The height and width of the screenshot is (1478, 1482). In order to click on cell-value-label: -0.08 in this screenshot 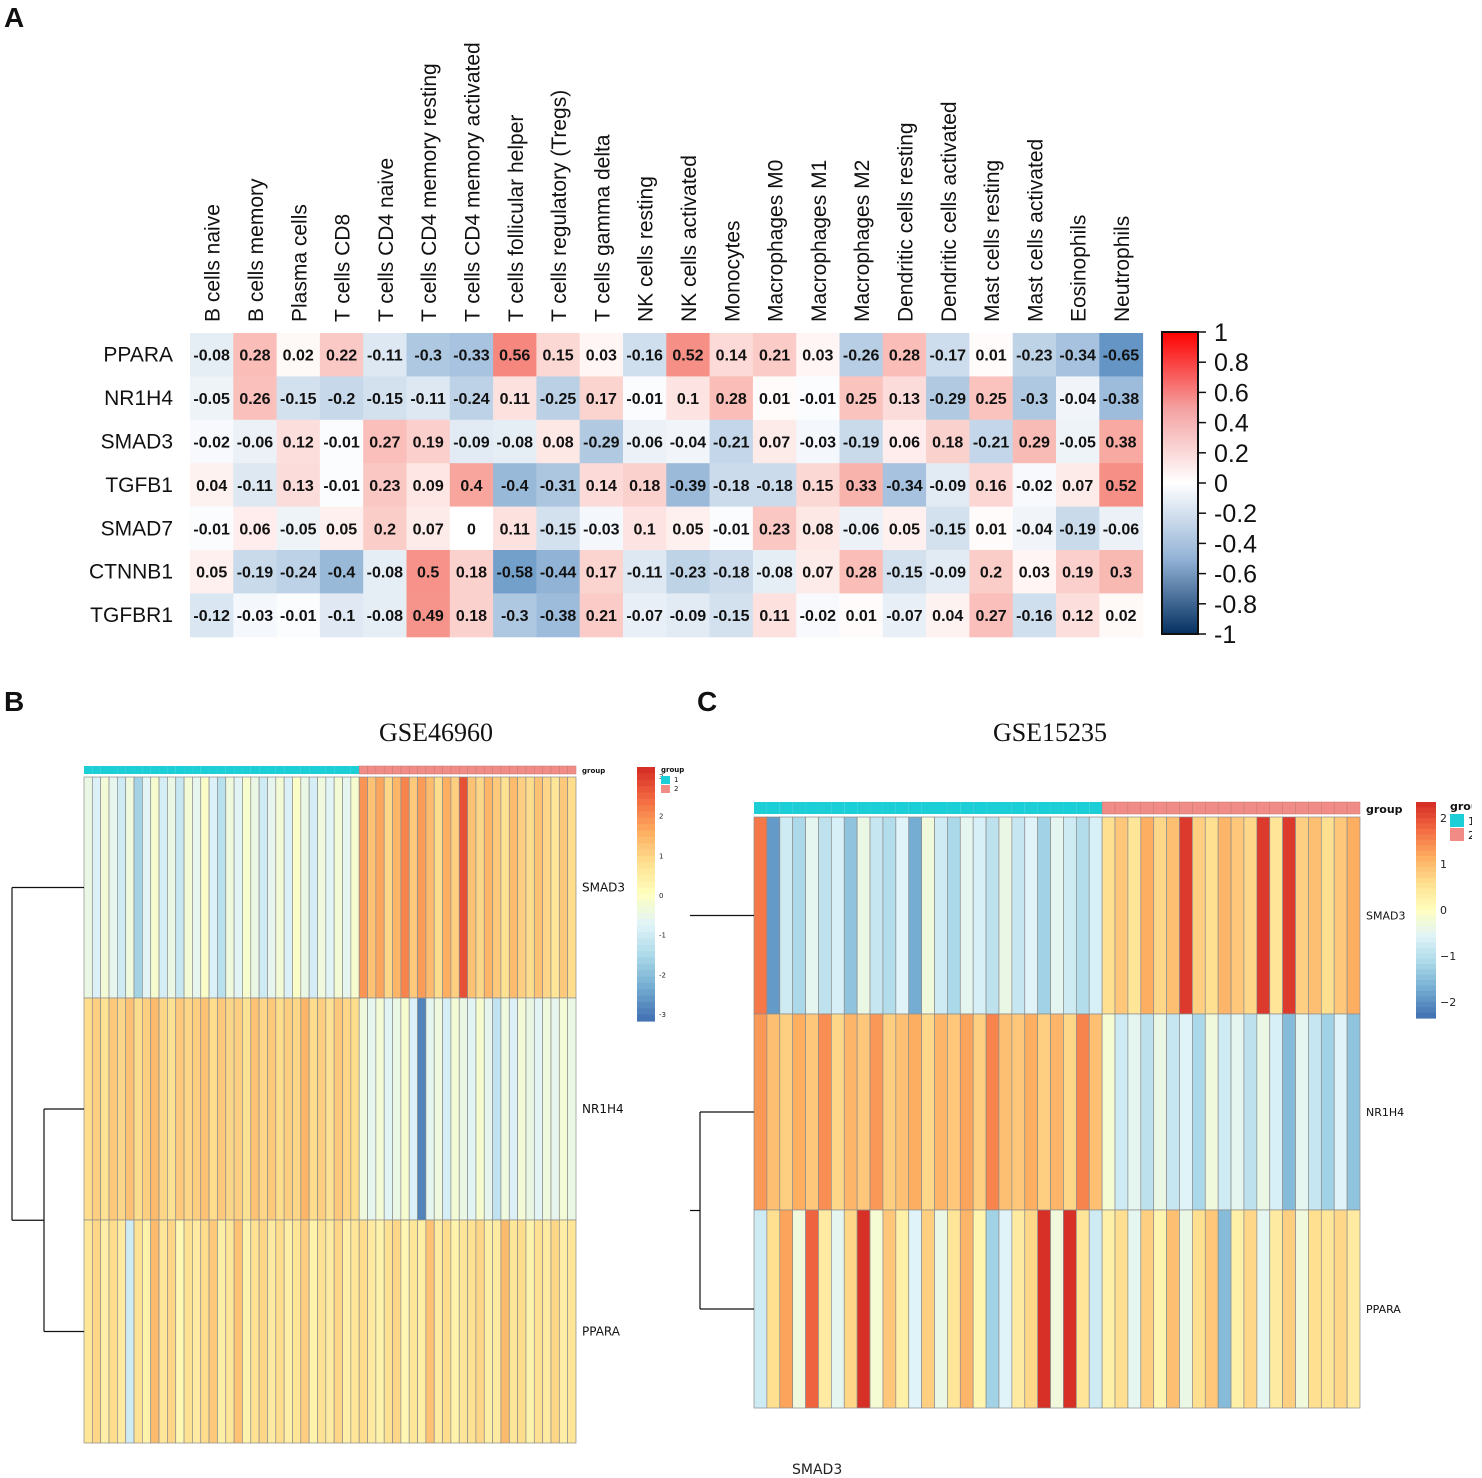, I will do `click(774, 573)`.